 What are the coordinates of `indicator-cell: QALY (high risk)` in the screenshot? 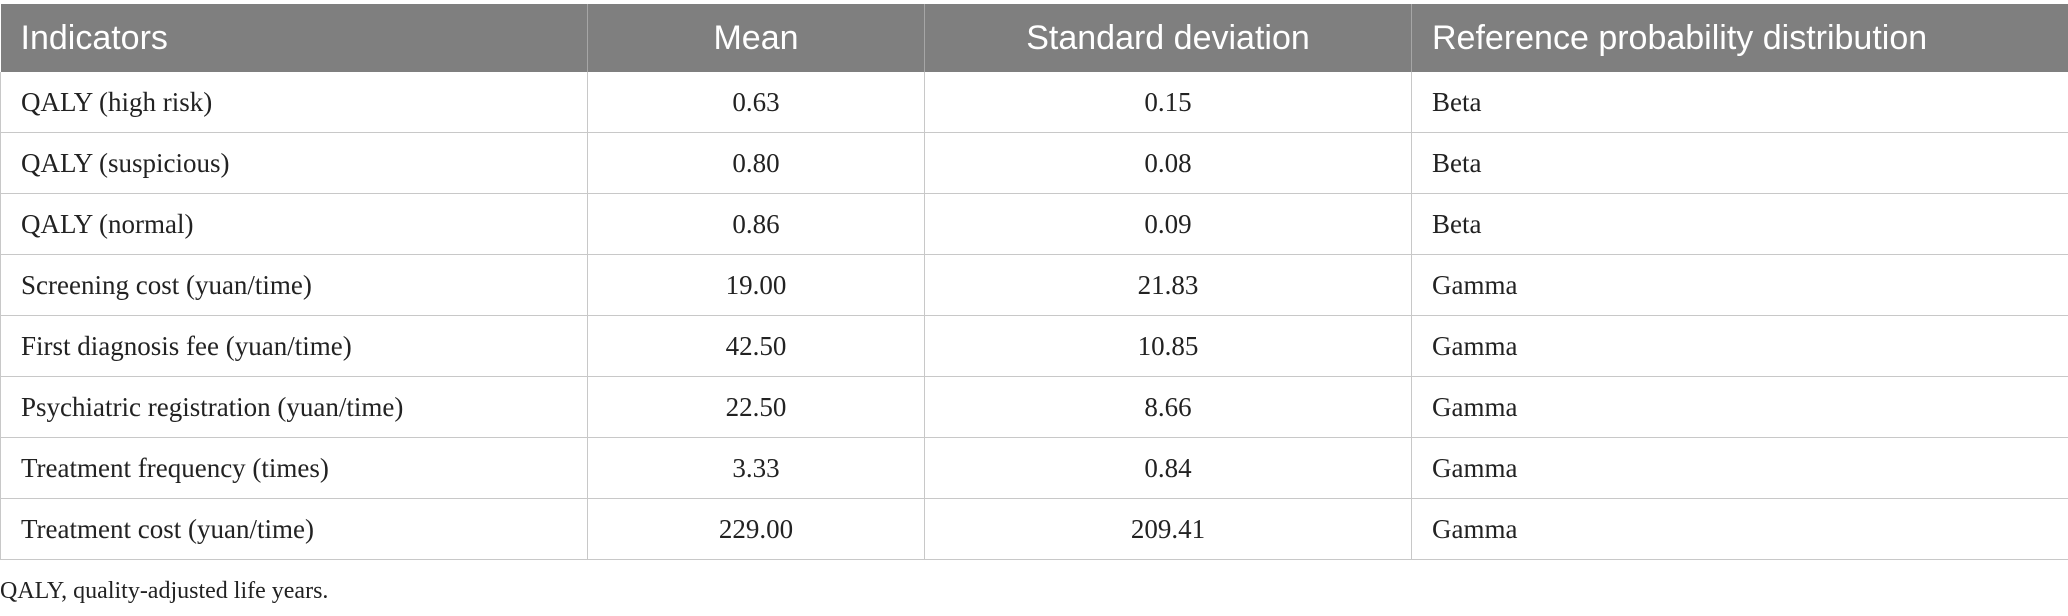 It's located at (294, 102).